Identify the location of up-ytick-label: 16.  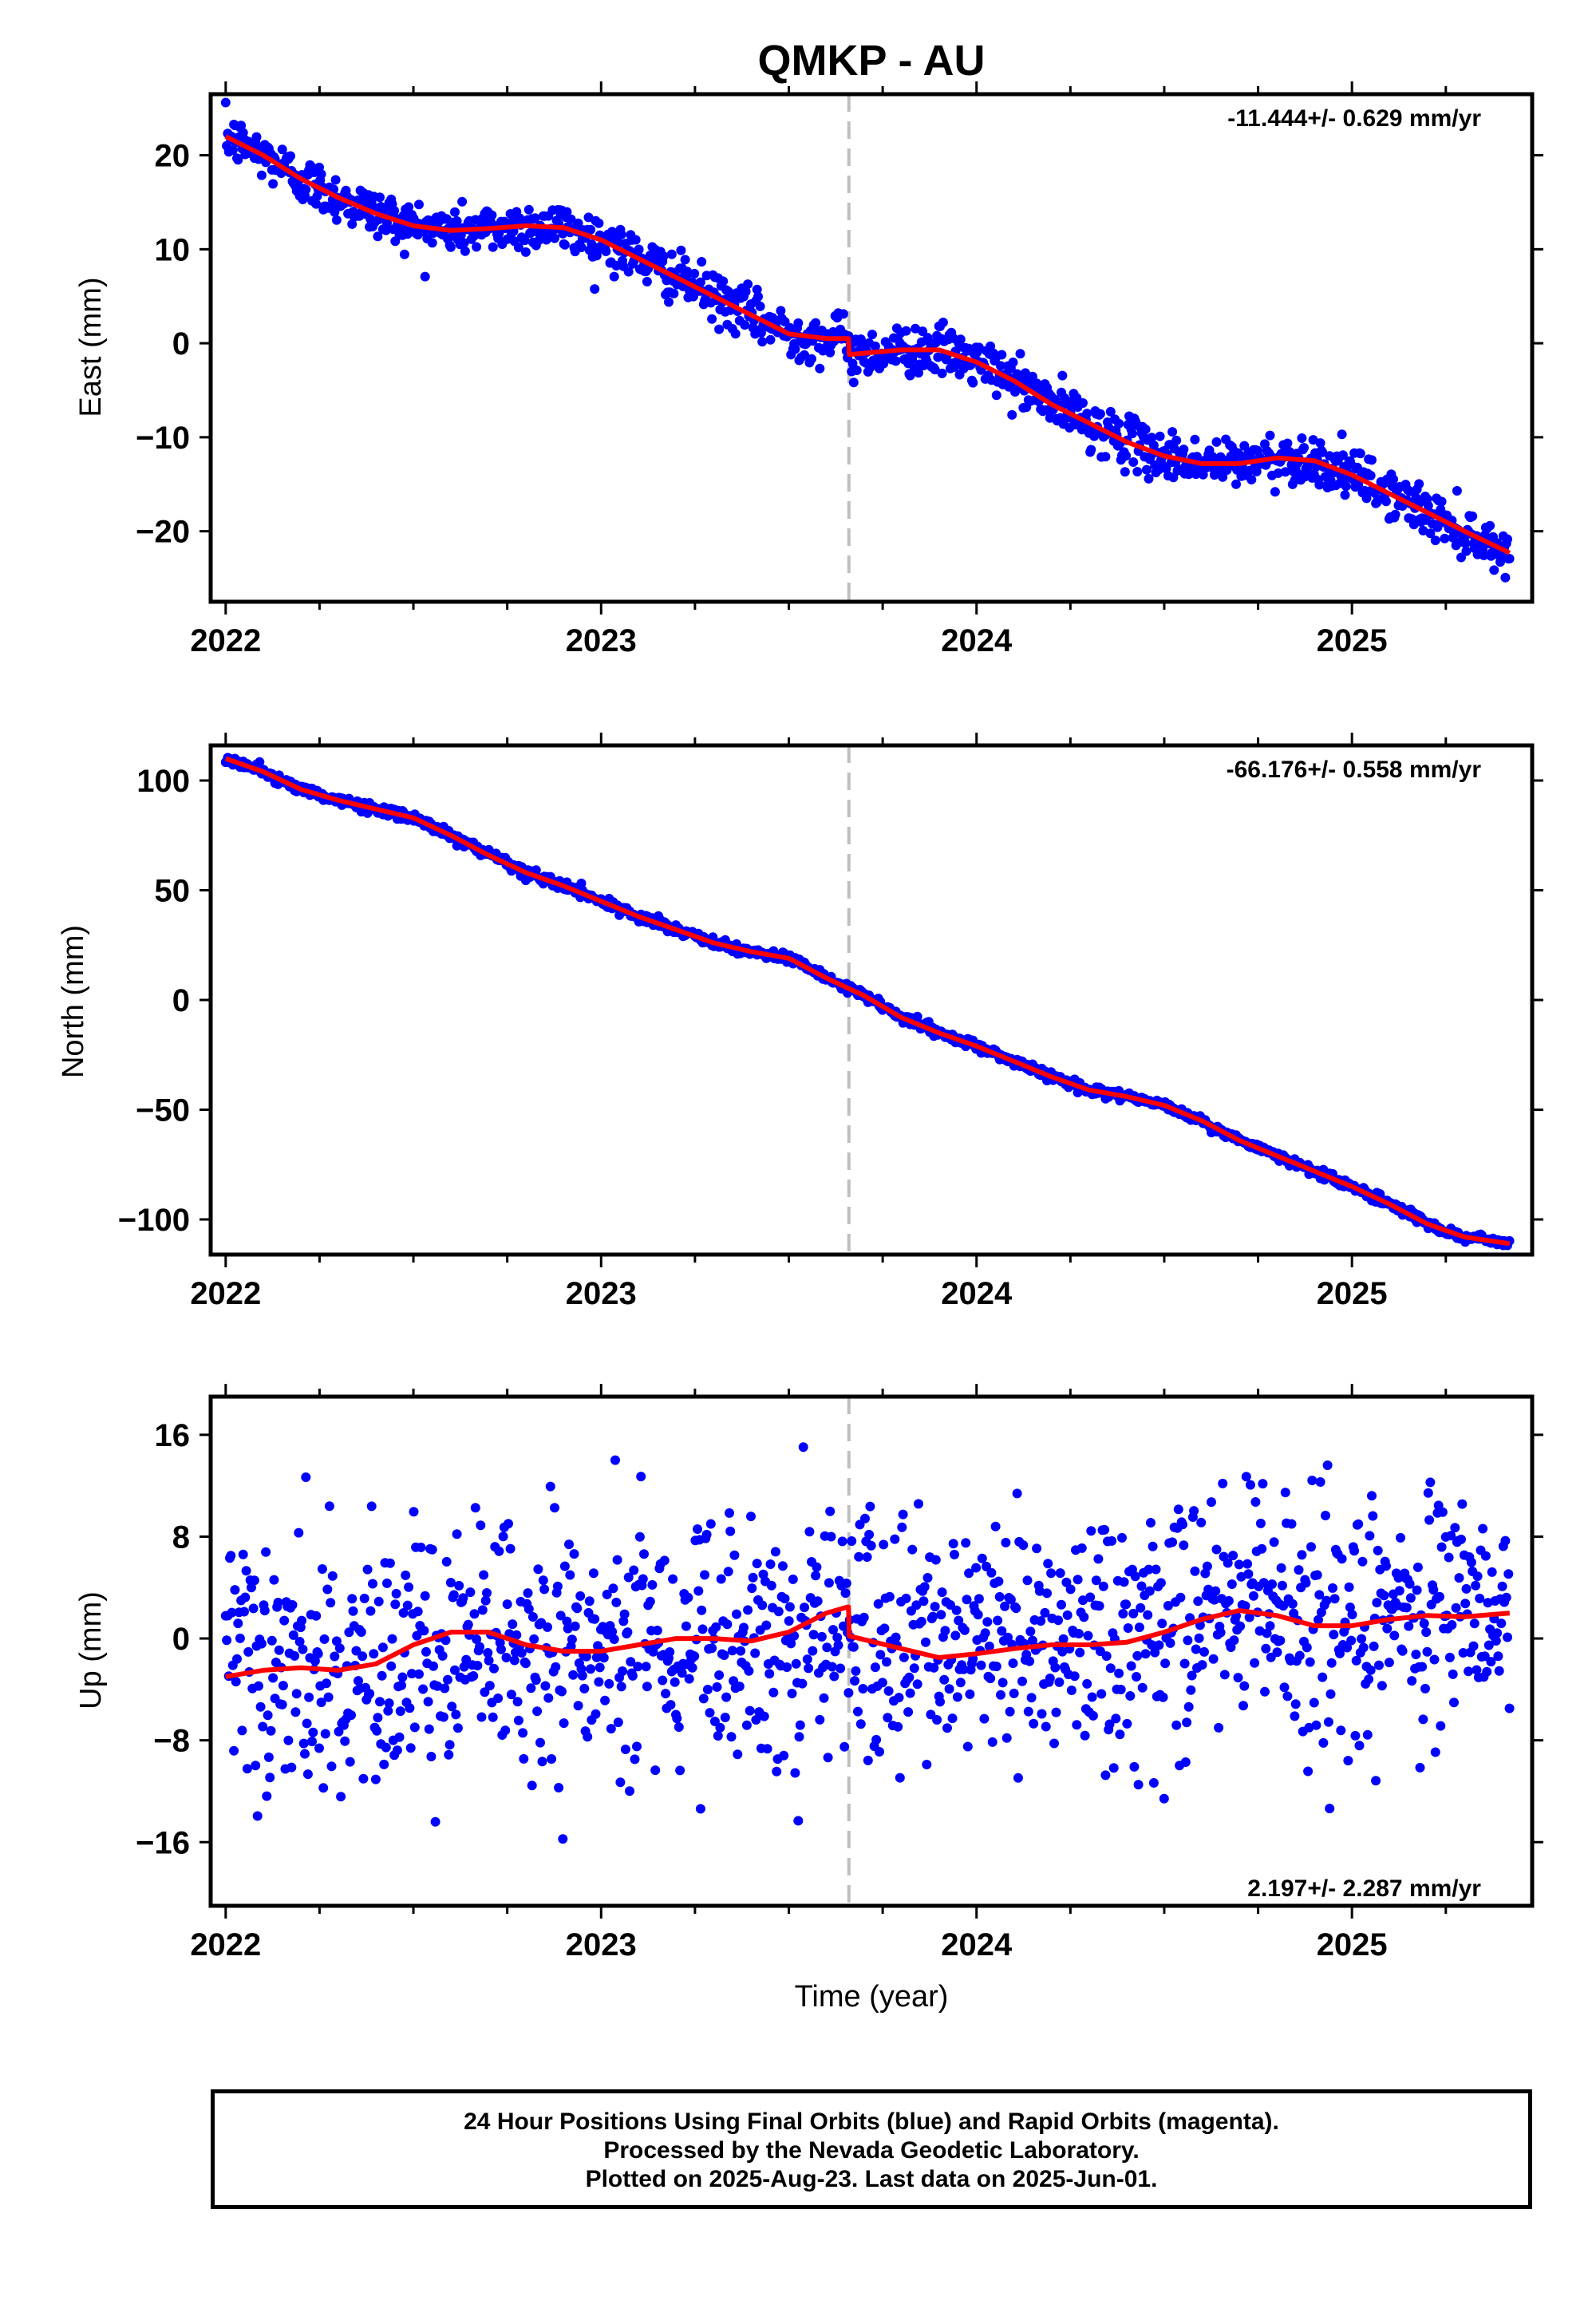
(173, 1435).